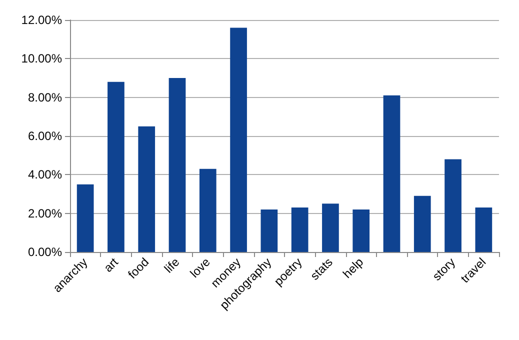 This screenshot has width=519, height=340. I want to click on y-tick-label: 4.00%, so click(45, 175).